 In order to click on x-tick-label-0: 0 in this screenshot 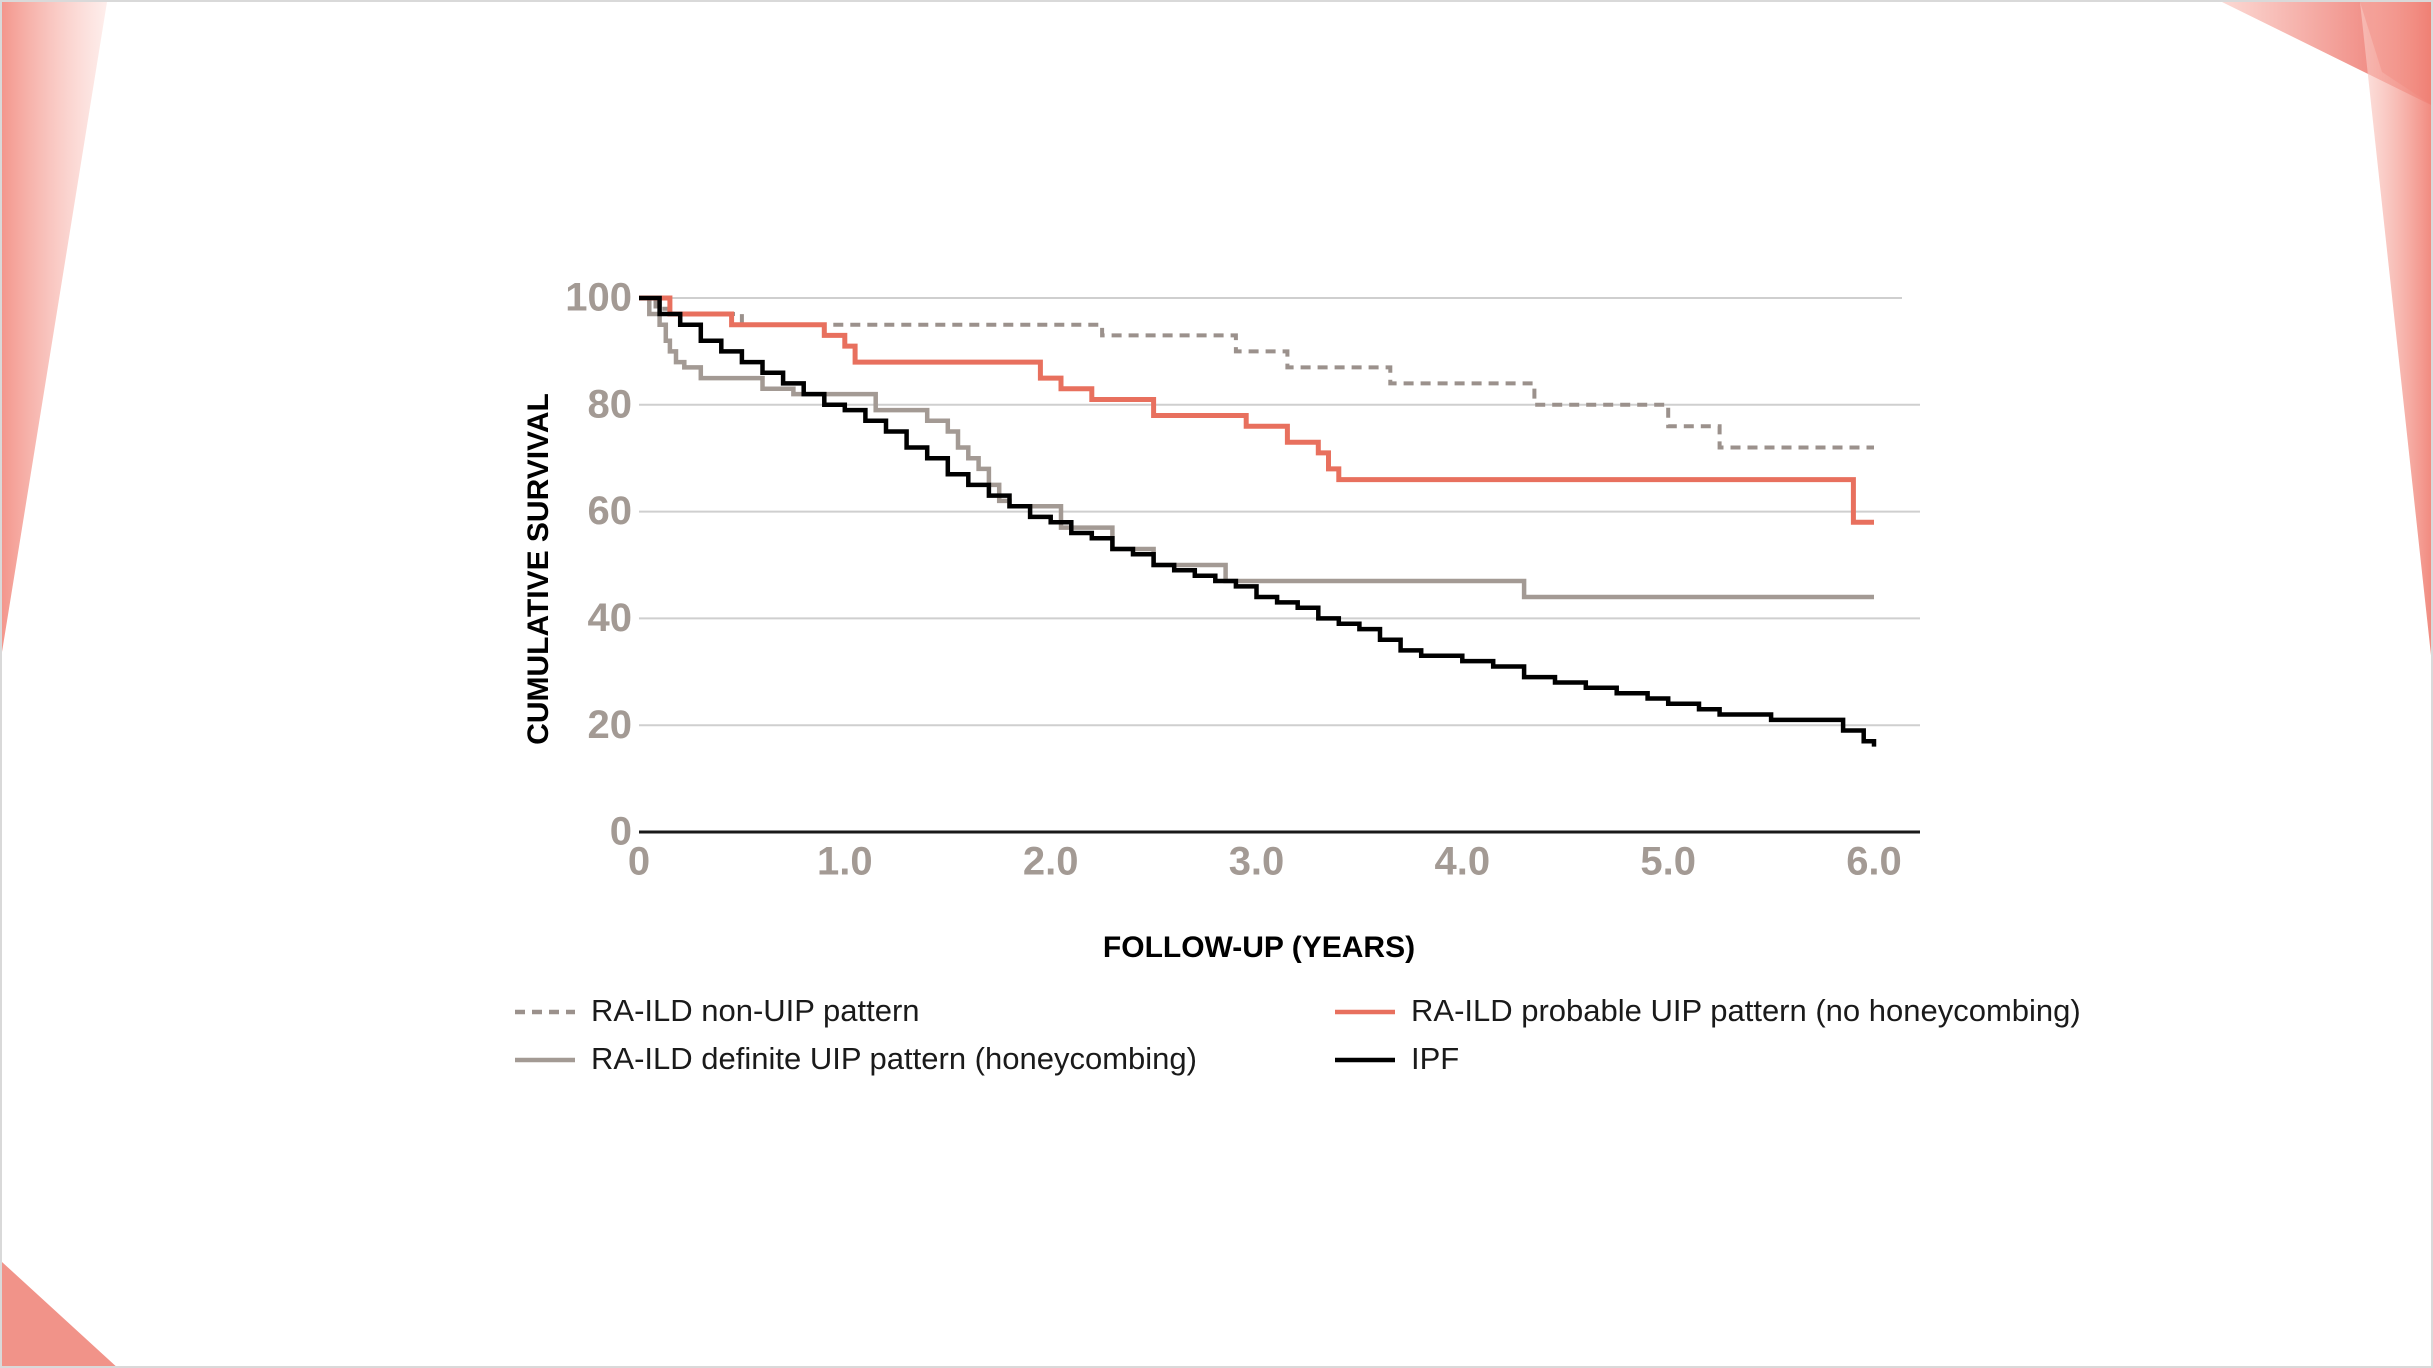, I will do `click(639, 862)`.